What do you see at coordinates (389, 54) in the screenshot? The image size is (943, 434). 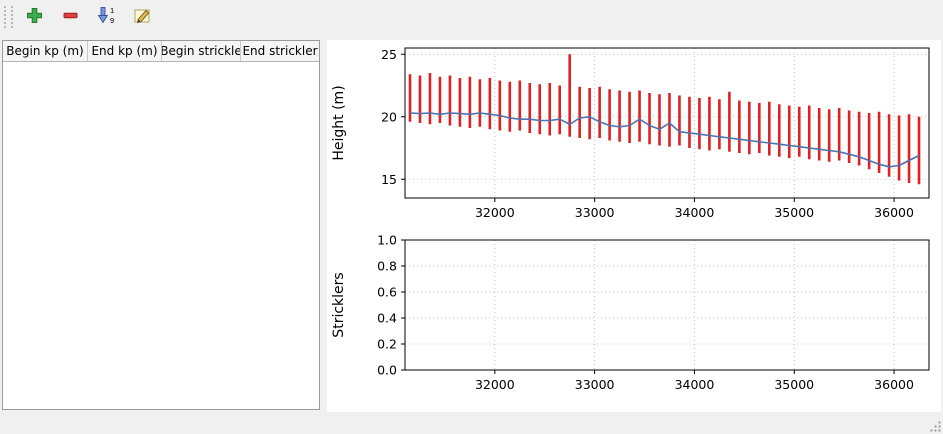 I see `svg-text: 25` at bounding box center [389, 54].